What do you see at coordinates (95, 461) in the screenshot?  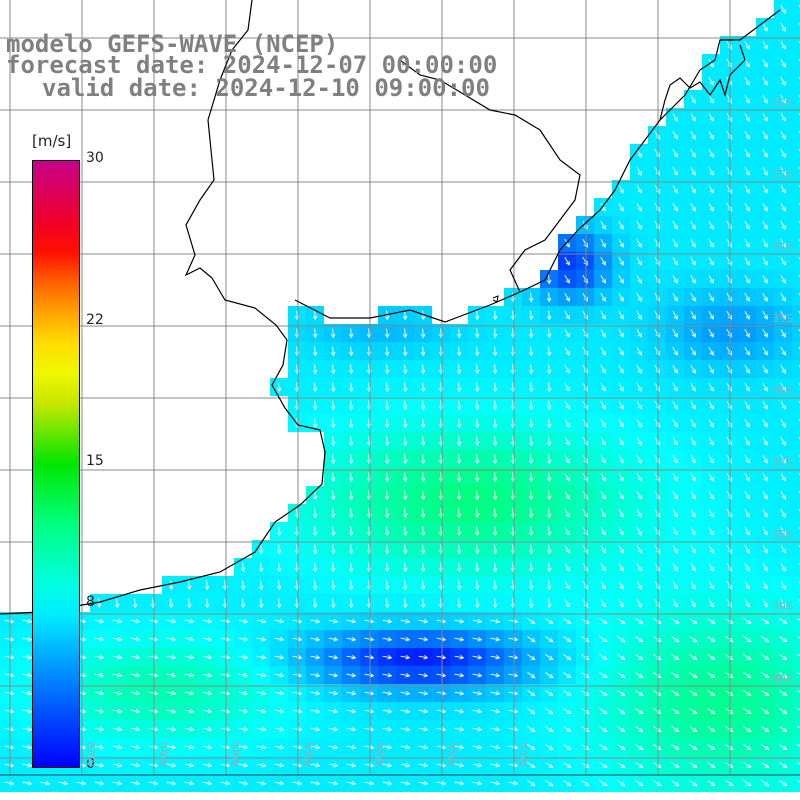 I see `colorbar-tick-label: 15` at bounding box center [95, 461].